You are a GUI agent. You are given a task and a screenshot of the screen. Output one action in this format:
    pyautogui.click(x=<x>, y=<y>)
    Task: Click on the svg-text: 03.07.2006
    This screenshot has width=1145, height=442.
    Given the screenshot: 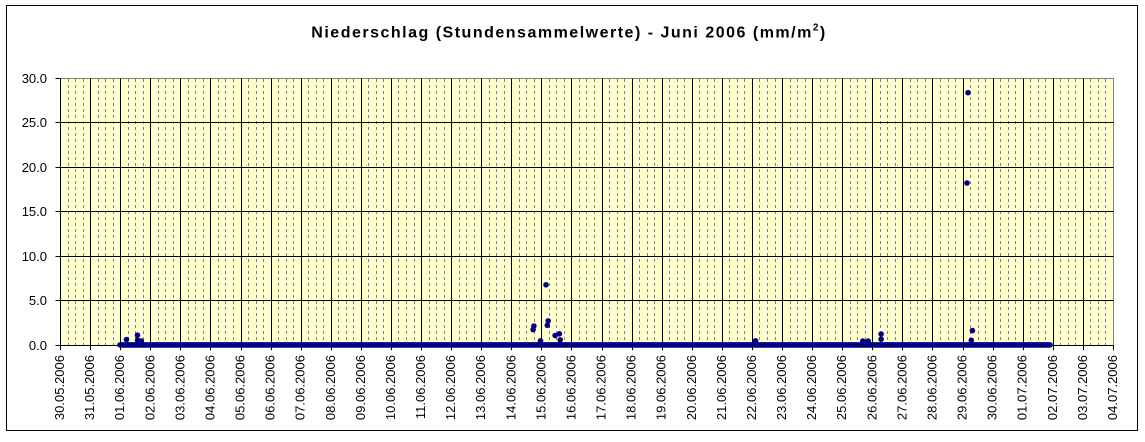 What is the action you would take?
    pyautogui.click(x=1082, y=387)
    